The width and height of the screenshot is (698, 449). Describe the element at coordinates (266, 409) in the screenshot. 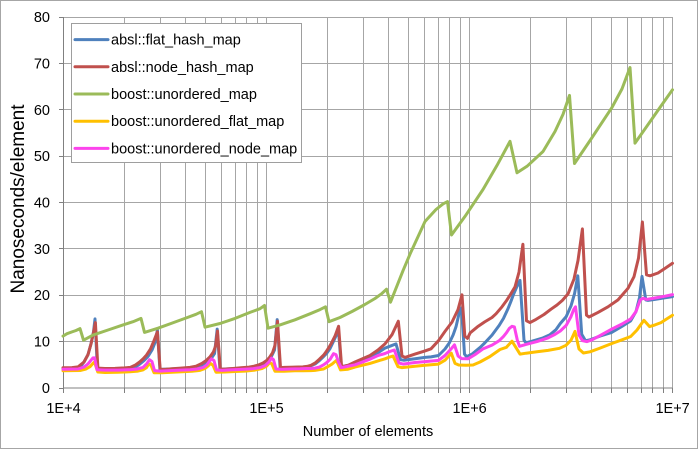

I see `svg-text: 1E+5` at that location.